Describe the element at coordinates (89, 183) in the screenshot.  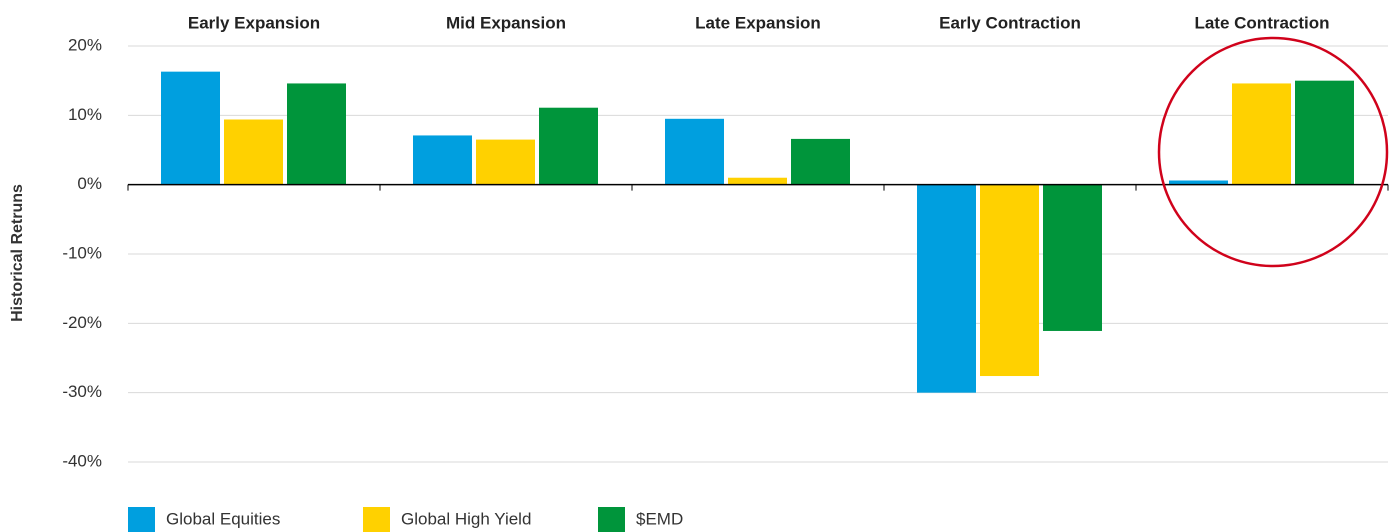
I see `y-tick-label: 0%` at that location.